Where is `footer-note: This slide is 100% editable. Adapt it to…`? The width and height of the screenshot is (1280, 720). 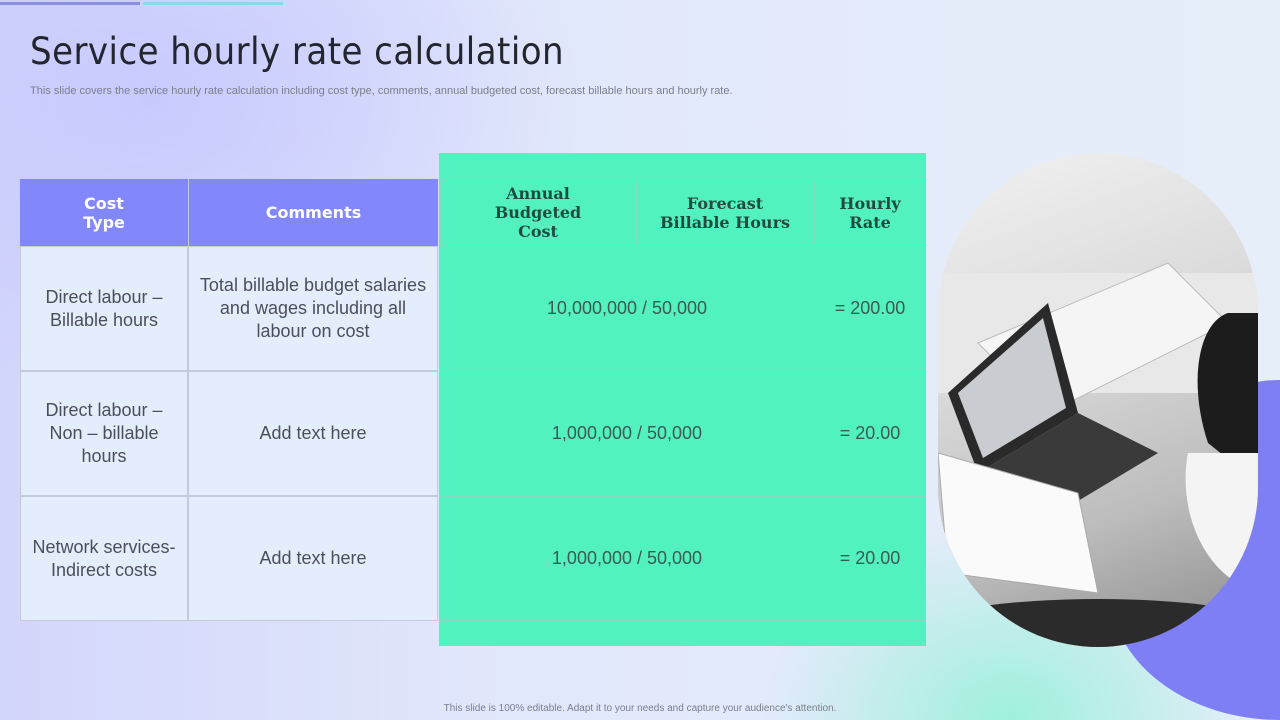
footer-note: This slide is 100% editable. Adapt it to… is located at coordinates (640, 708).